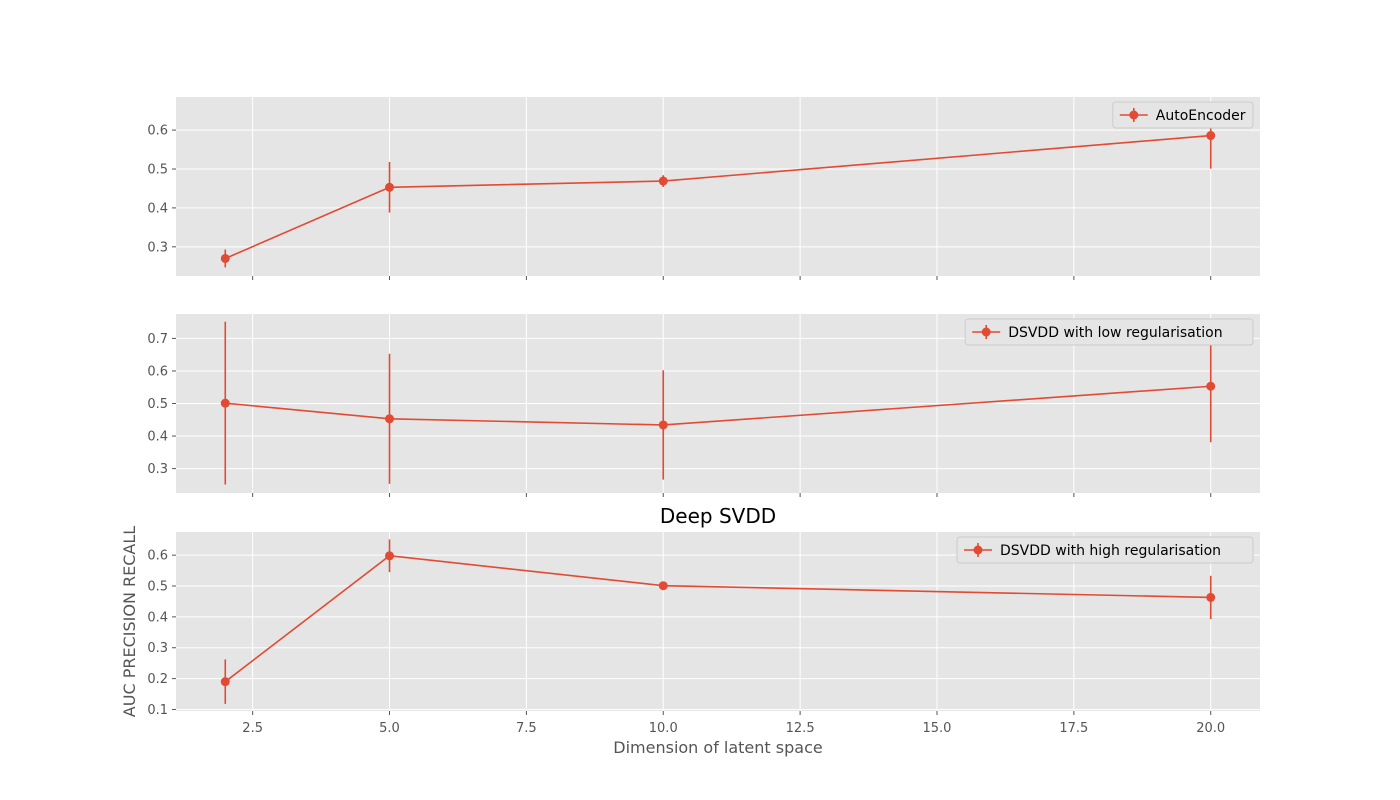 This screenshot has width=1400, height=800. I want to click on legend-label: DSVDD with low regularisation, so click(1115, 333).